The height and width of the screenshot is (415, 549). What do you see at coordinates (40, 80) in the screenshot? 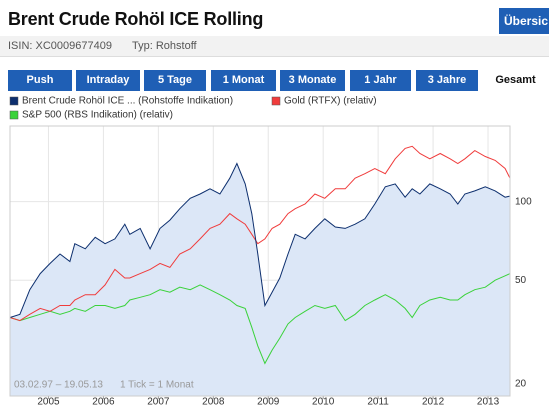
I see `tab: Push` at bounding box center [40, 80].